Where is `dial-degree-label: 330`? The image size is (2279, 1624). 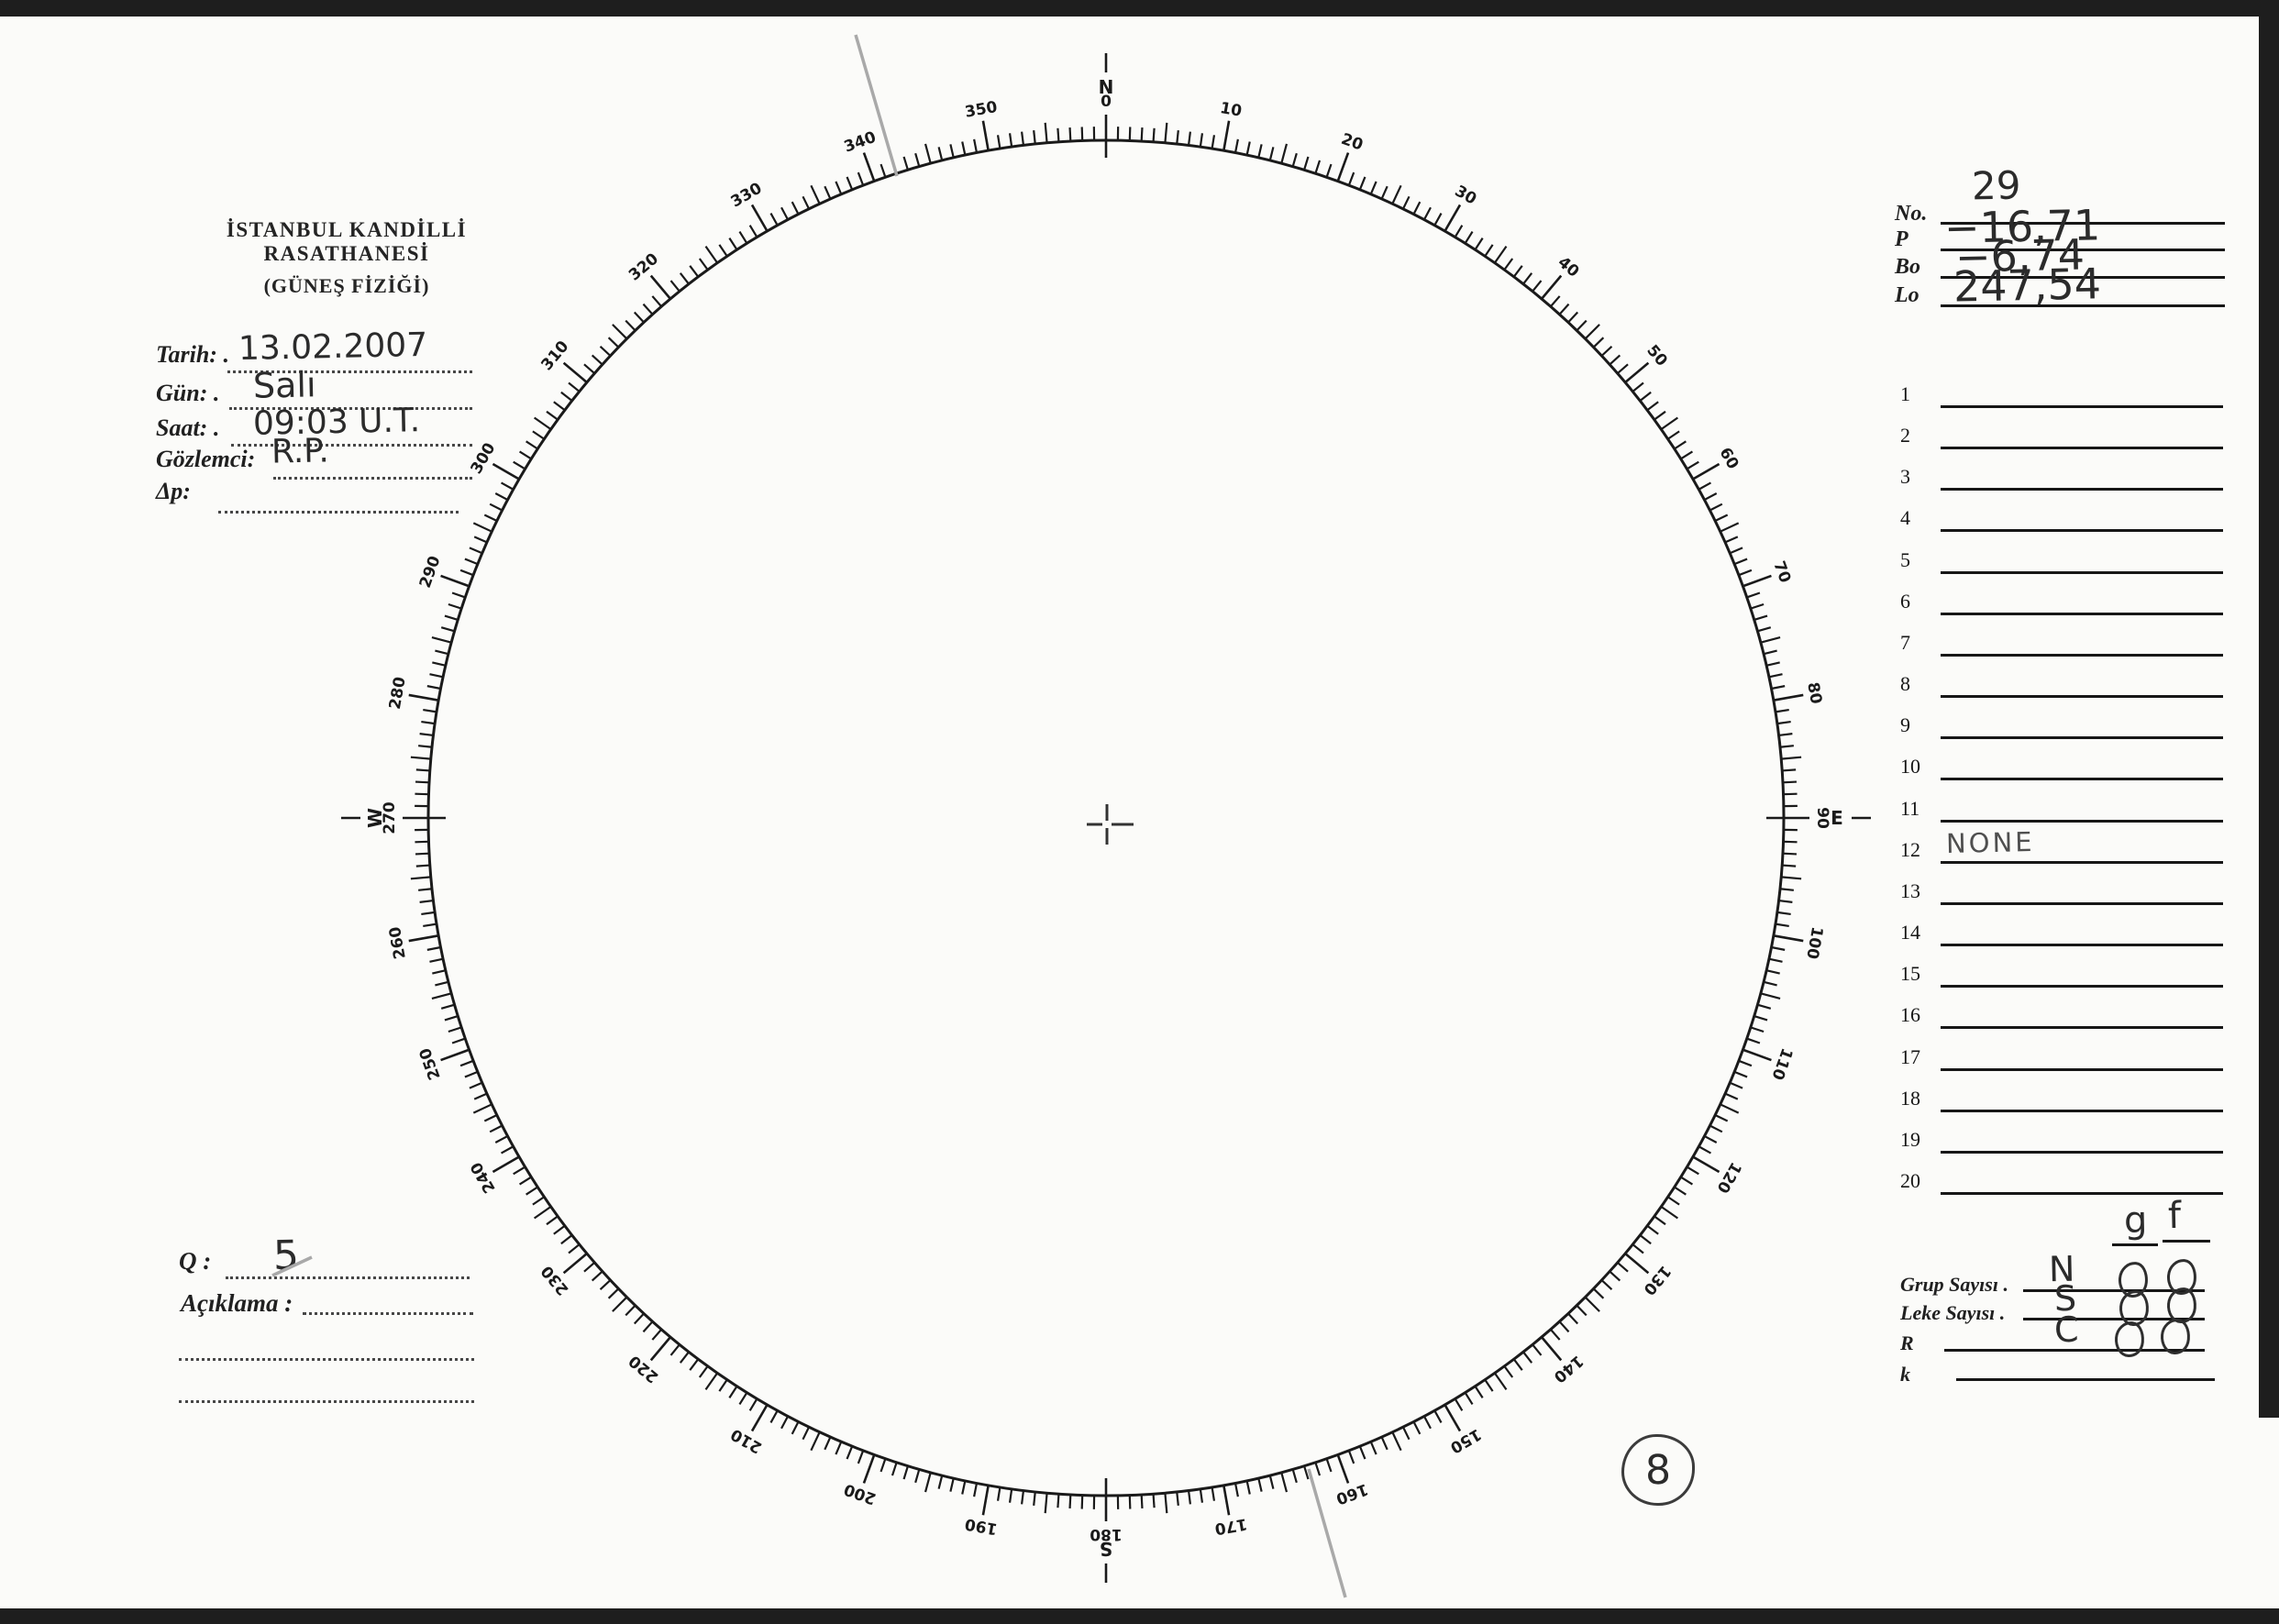 dial-degree-label: 330 is located at coordinates (747, 195).